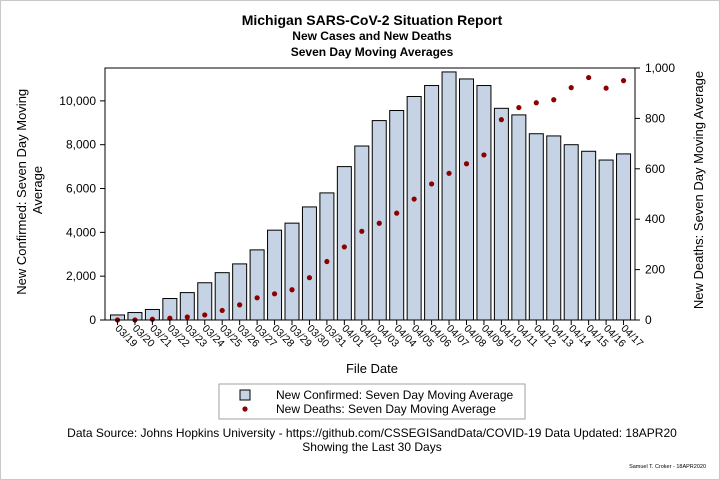 This screenshot has width=720, height=480. I want to click on left-axis: 0 2,000 4,000 6,000 8,000 10,000, so click(82, 210).